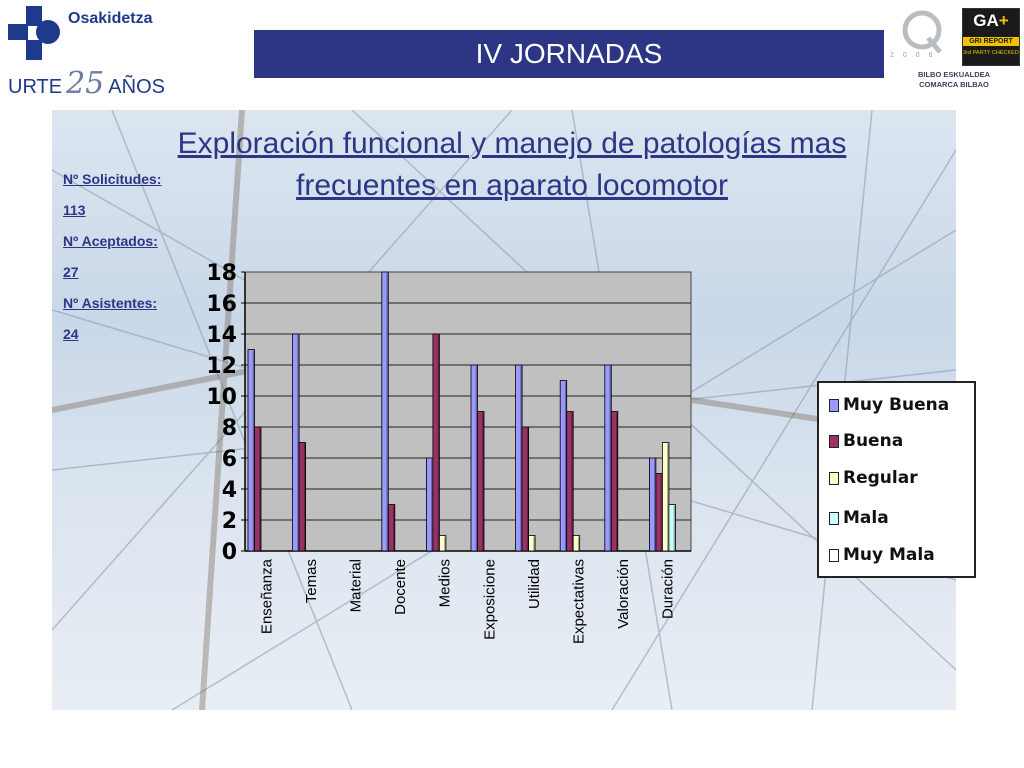  What do you see at coordinates (889, 405) in the screenshot?
I see `legend-item-muy-buena: Muy Buena` at bounding box center [889, 405].